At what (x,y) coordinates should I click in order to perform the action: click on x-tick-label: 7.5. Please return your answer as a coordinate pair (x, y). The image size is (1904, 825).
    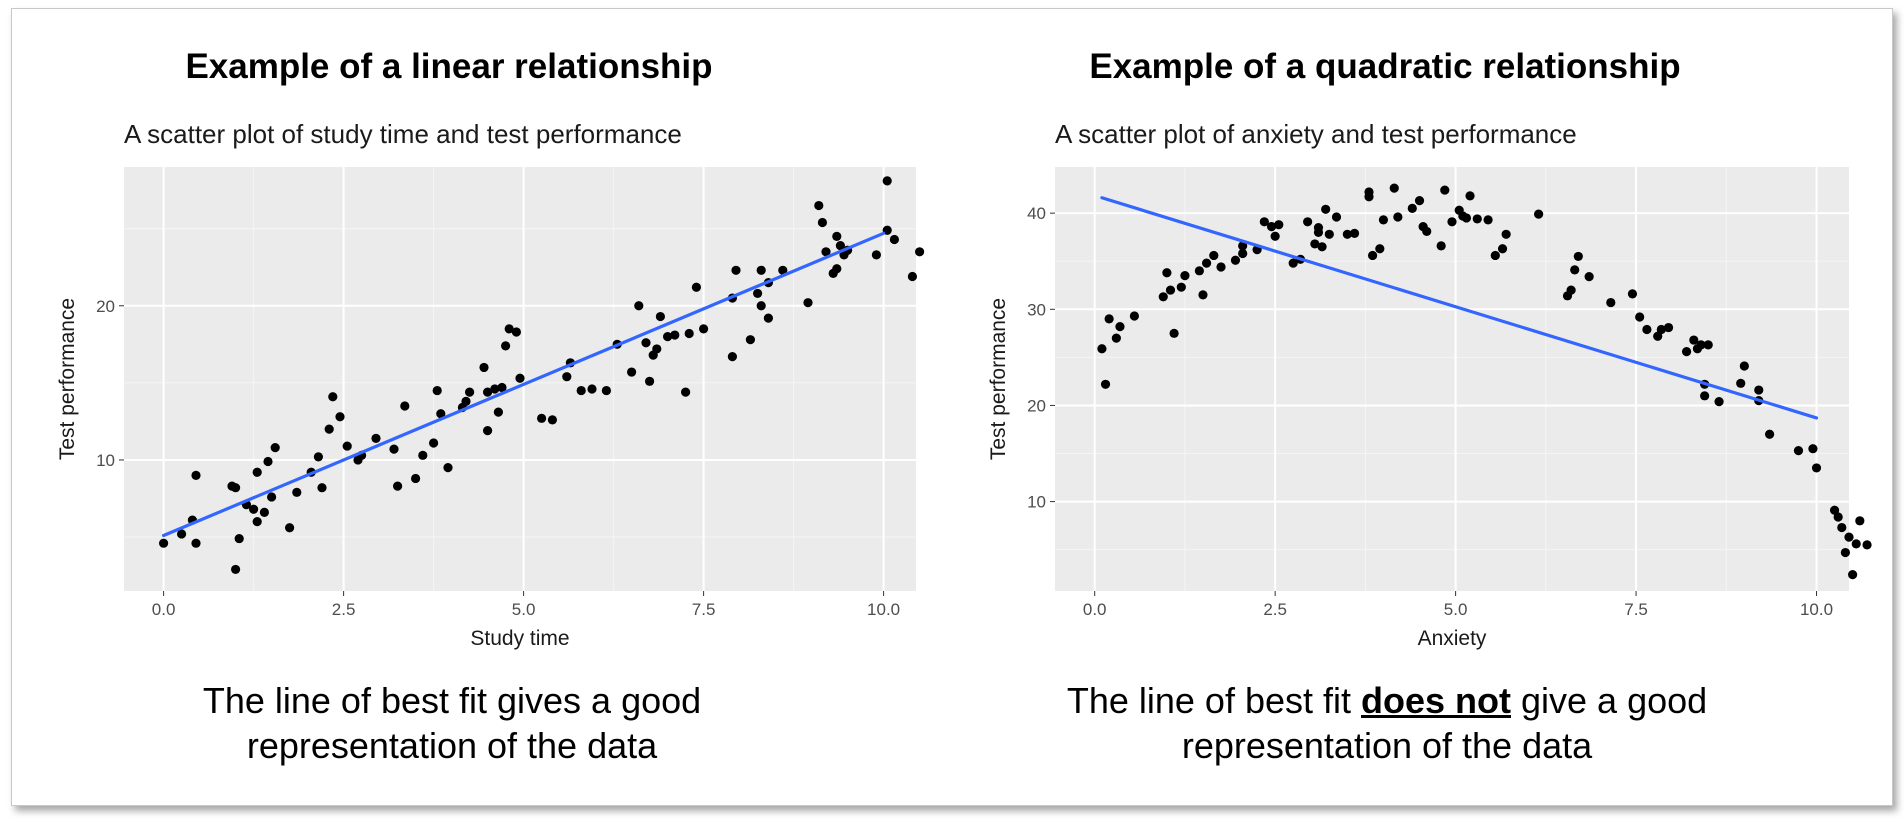
    Looking at the image, I should click on (704, 609).